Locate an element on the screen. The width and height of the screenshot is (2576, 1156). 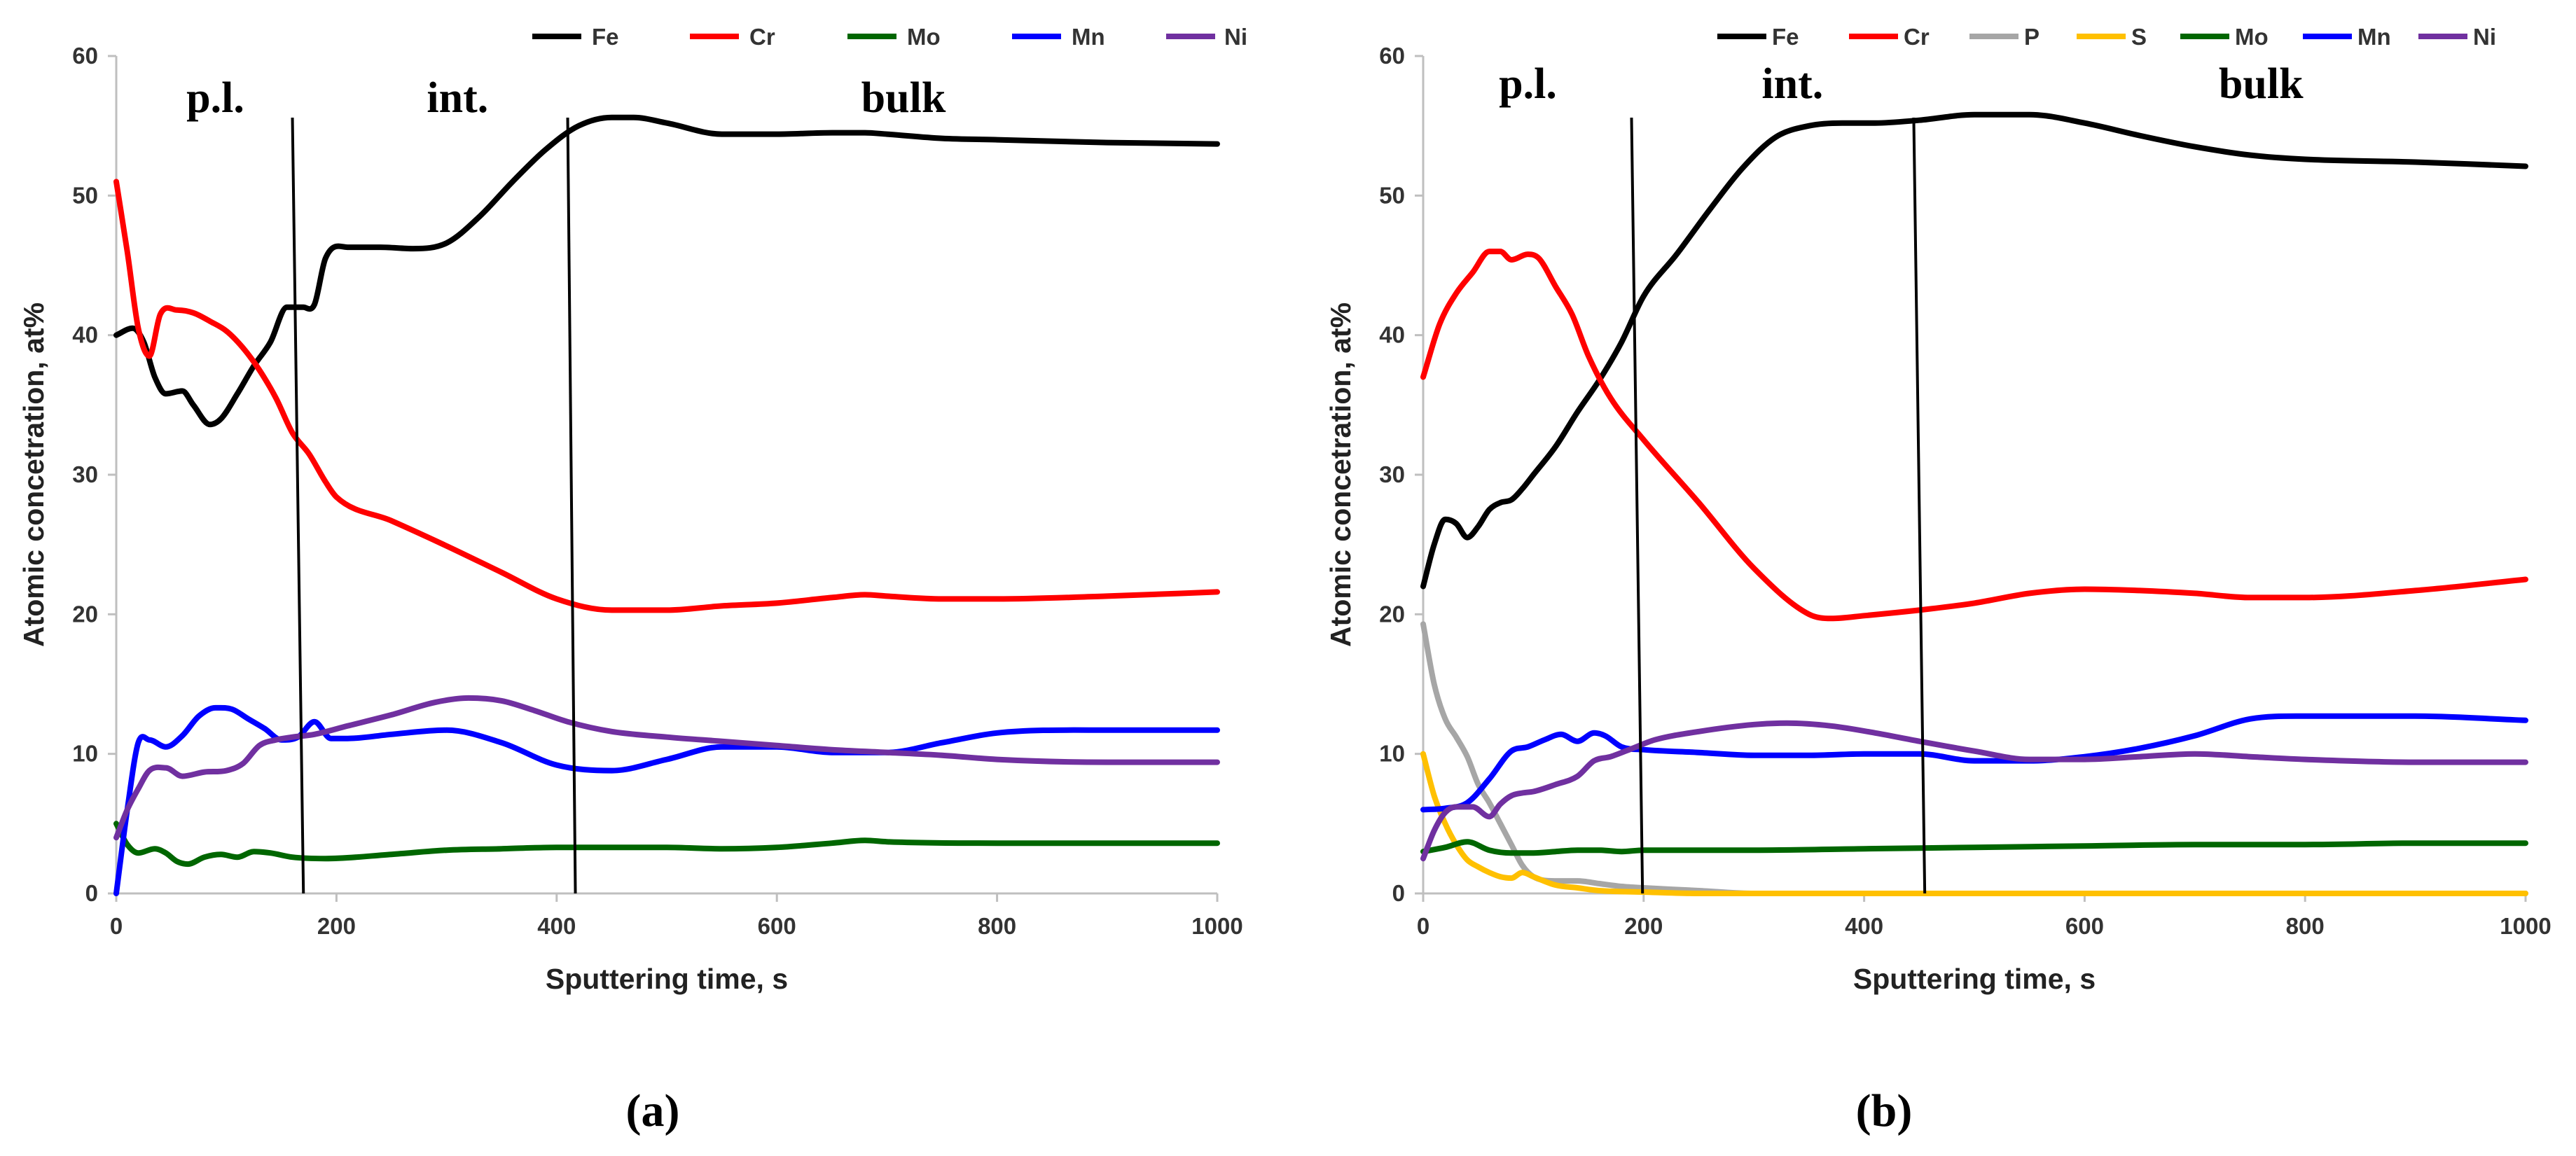
panel-label-a: (a) is located at coordinates (653, 1110).